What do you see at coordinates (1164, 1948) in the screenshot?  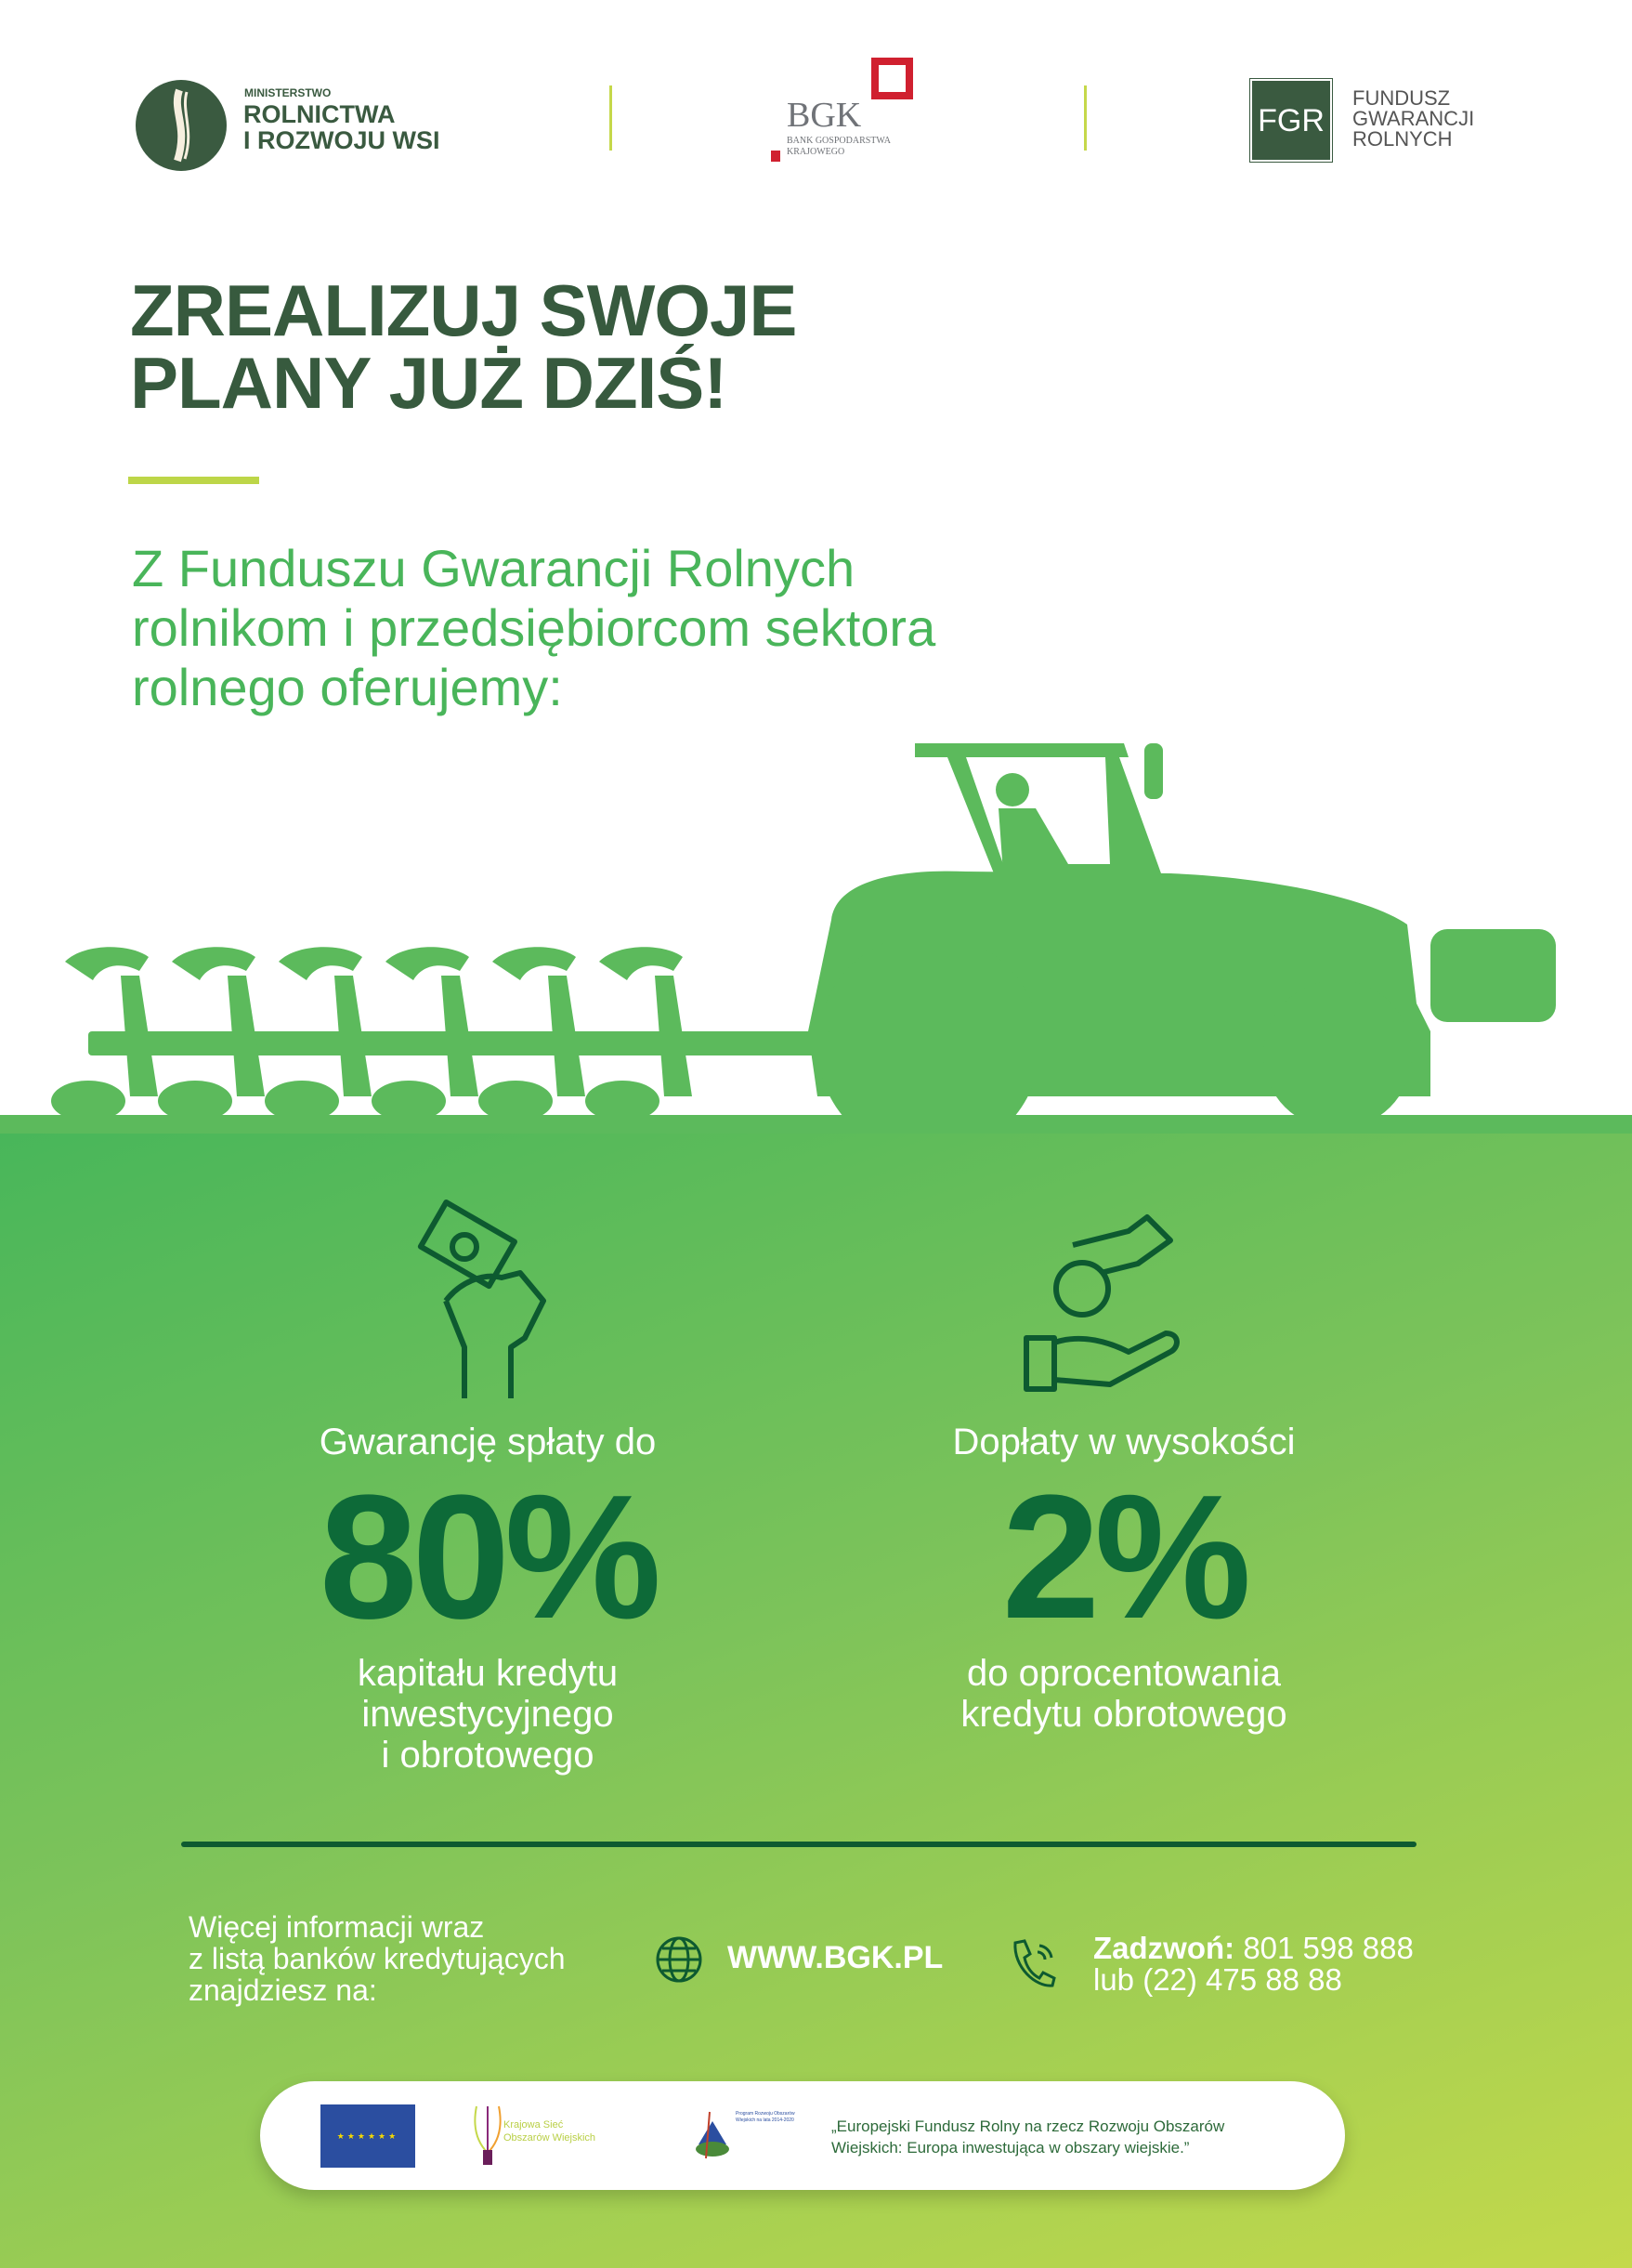 I see `call-label: Zadzwoń:` at bounding box center [1164, 1948].